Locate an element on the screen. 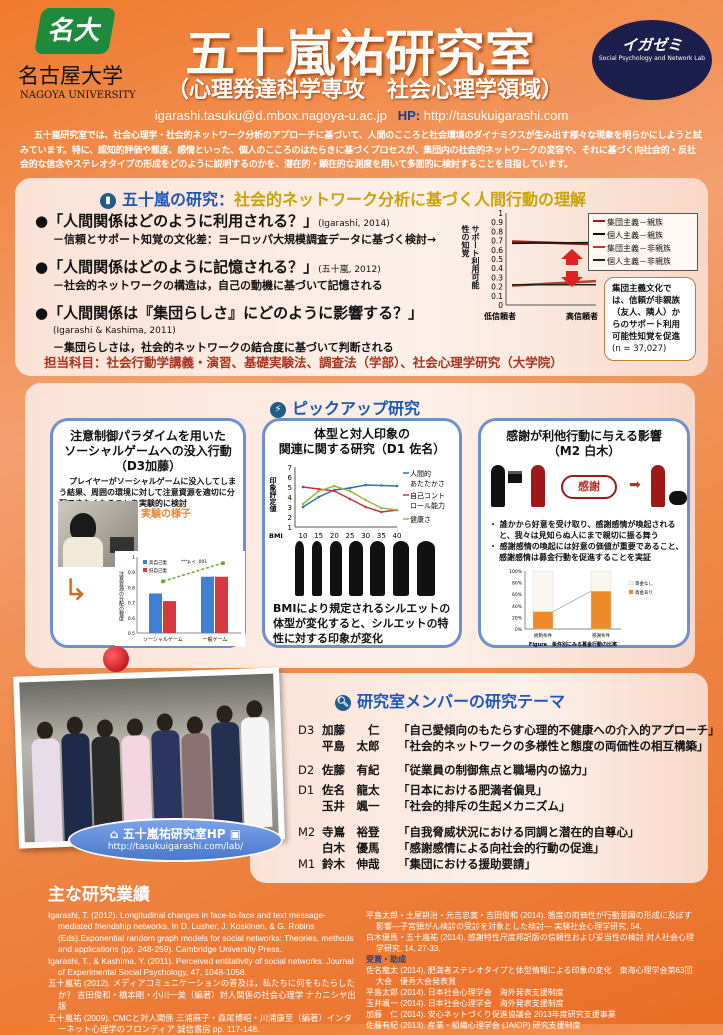 This screenshot has width=723, height=1035. email-link: igarashi.tasuku@d.mbox.nagoya-u.ac.jp is located at coordinates (270, 115).